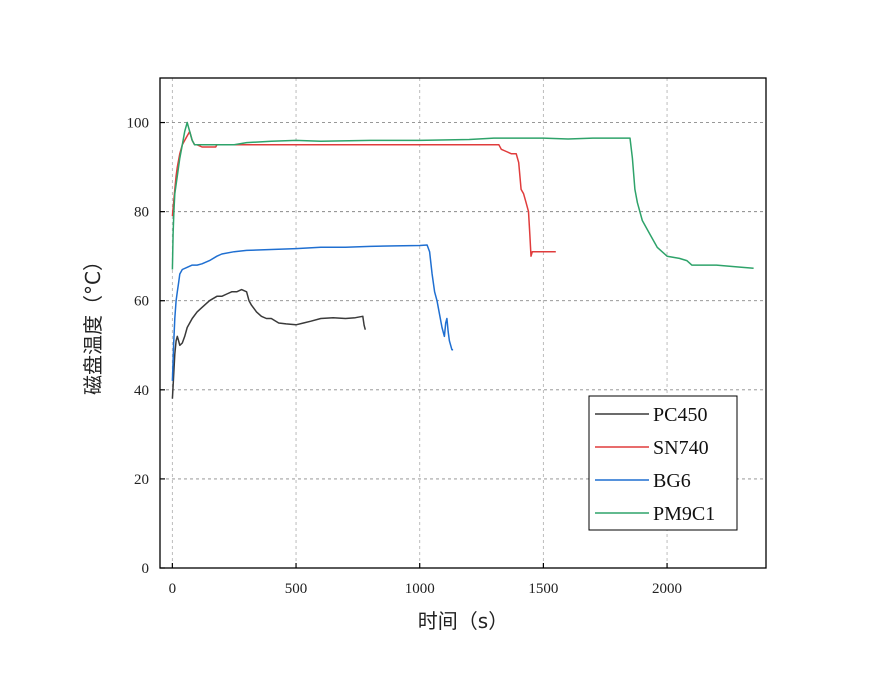 The image size is (890, 681). I want to click on y-tick-label: 80, so click(141, 213).